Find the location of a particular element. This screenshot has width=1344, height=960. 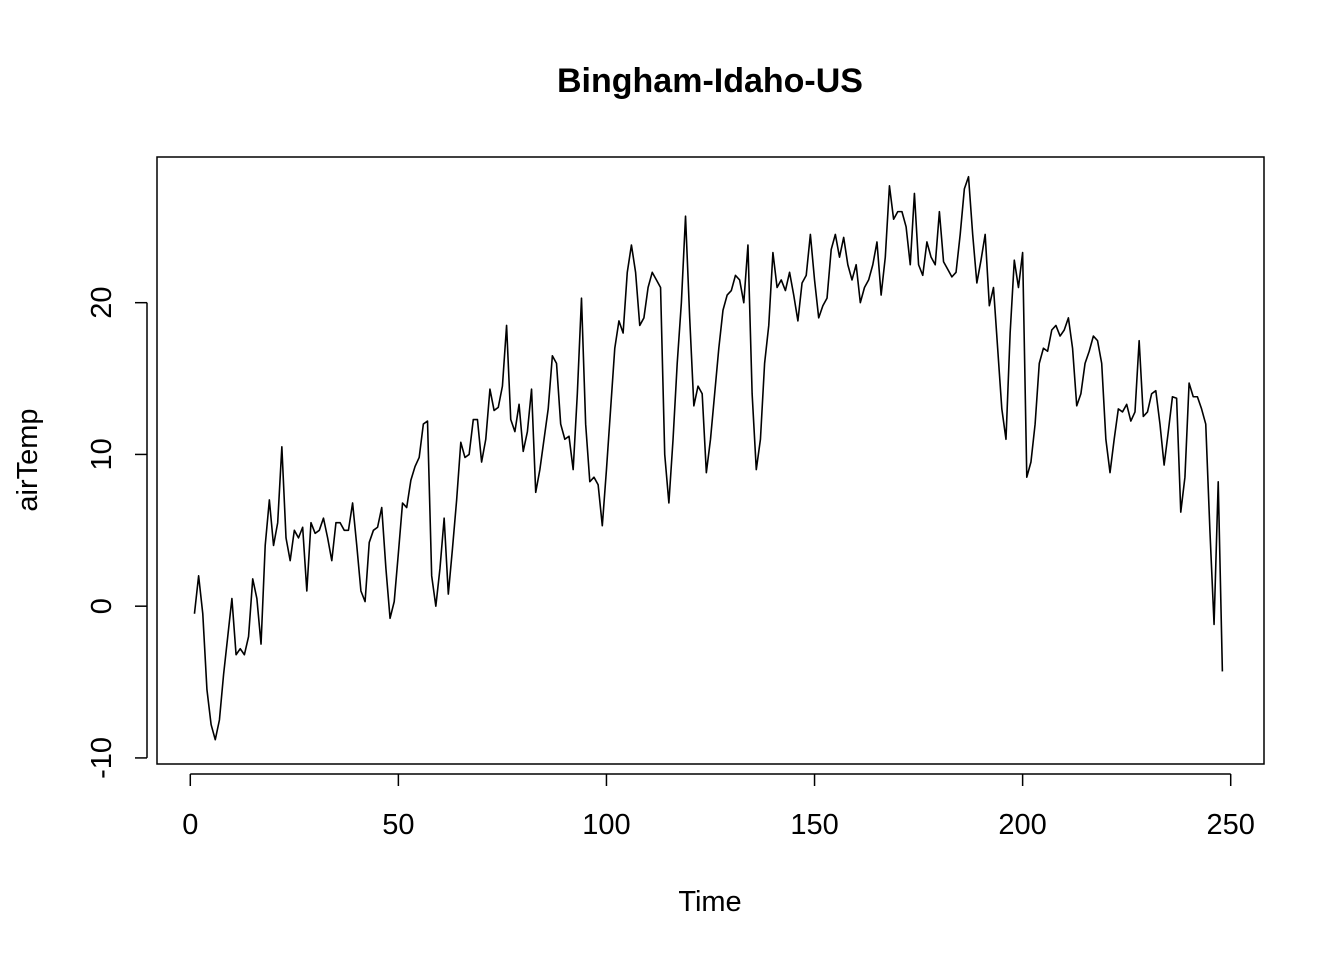

y-axis: -10 0 10 20 is located at coordinates (117, 533).